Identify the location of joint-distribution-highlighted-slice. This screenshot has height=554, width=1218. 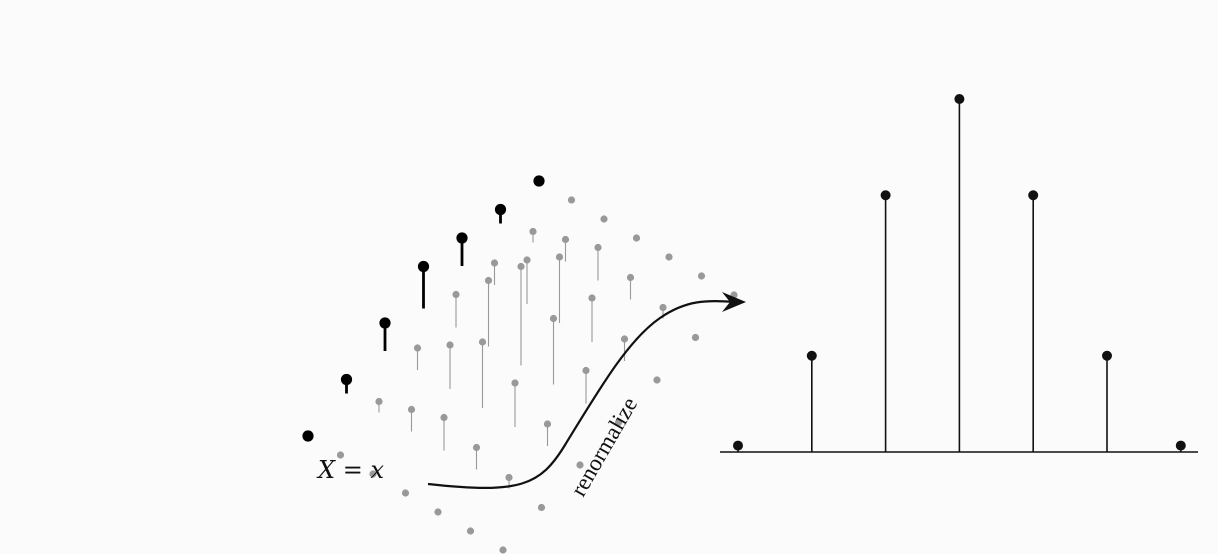
(423, 308).